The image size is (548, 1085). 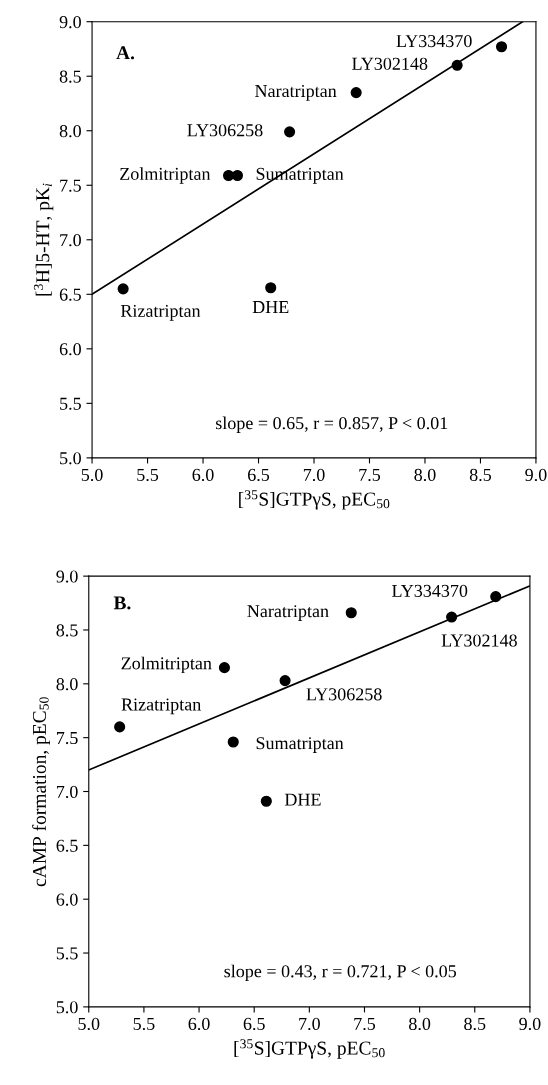 What do you see at coordinates (41, 792) in the screenshot?
I see `y-axis-title: cAMP formation, pEC$_{50}$` at bounding box center [41, 792].